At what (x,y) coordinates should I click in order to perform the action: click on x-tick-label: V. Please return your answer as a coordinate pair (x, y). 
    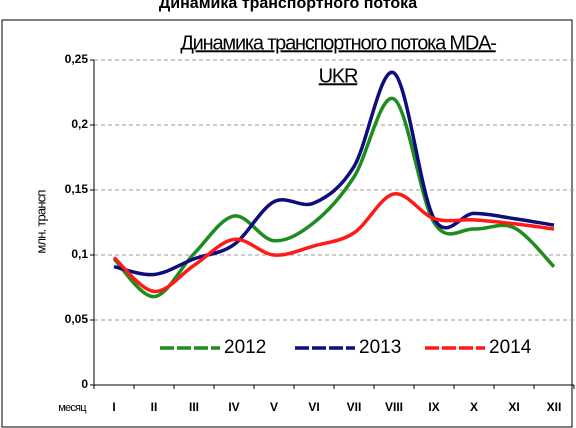
    Looking at the image, I should click on (274, 407).